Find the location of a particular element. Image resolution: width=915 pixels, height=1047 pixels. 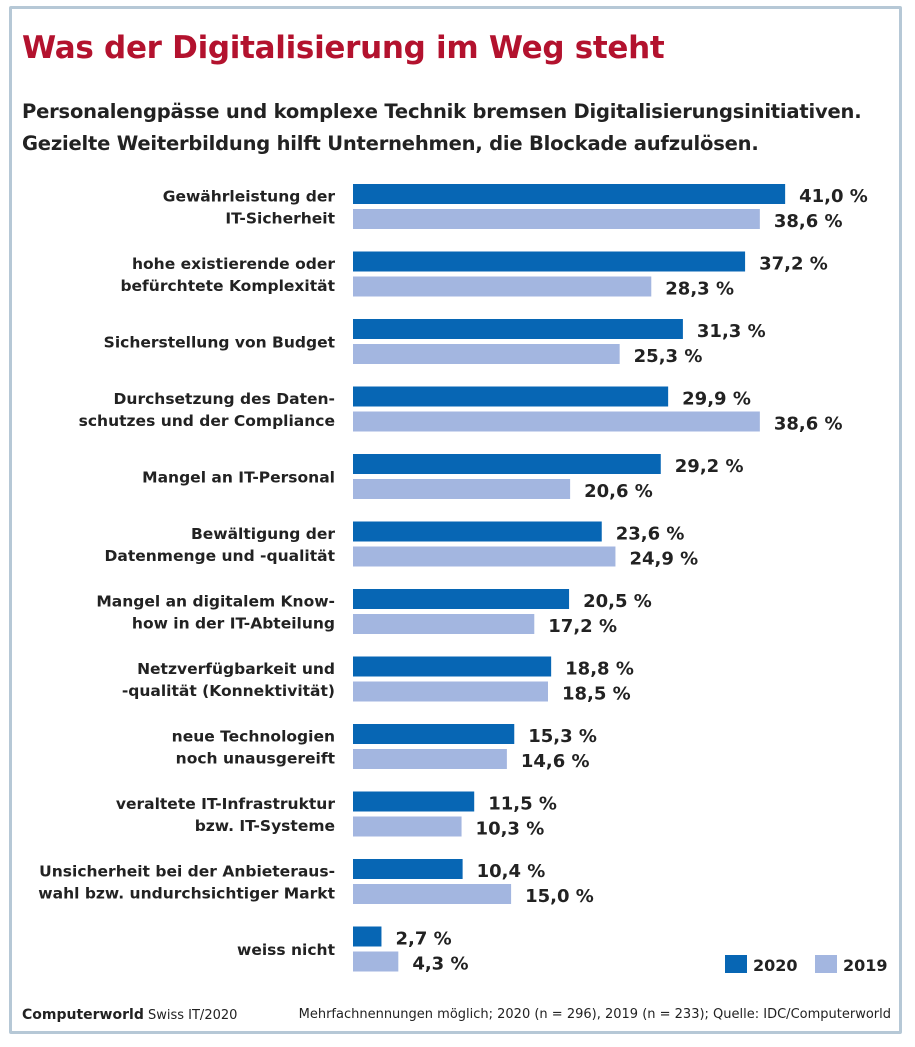

category-label: Durchsetzung des Daten- is located at coordinates (224, 399).